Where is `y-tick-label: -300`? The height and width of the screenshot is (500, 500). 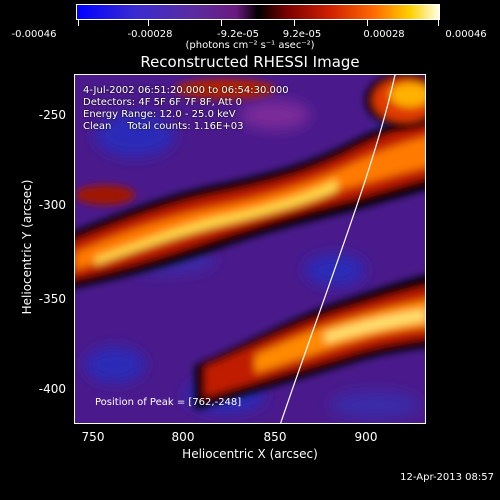
y-tick-label: -300 is located at coordinates (52, 205).